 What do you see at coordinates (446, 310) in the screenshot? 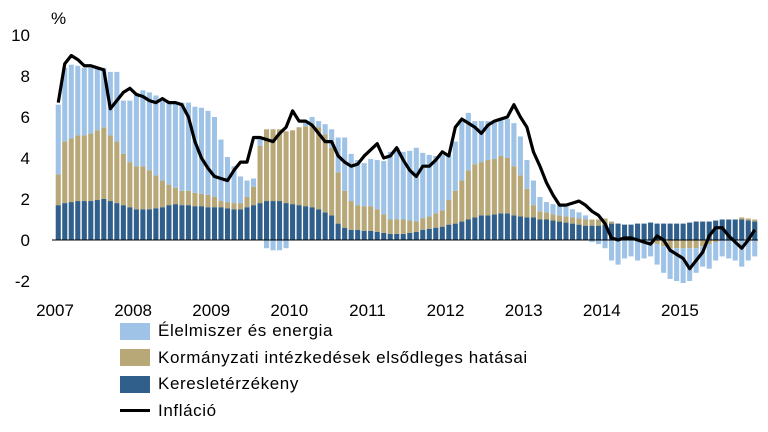
I see `x-tick-label: 2012` at bounding box center [446, 310].